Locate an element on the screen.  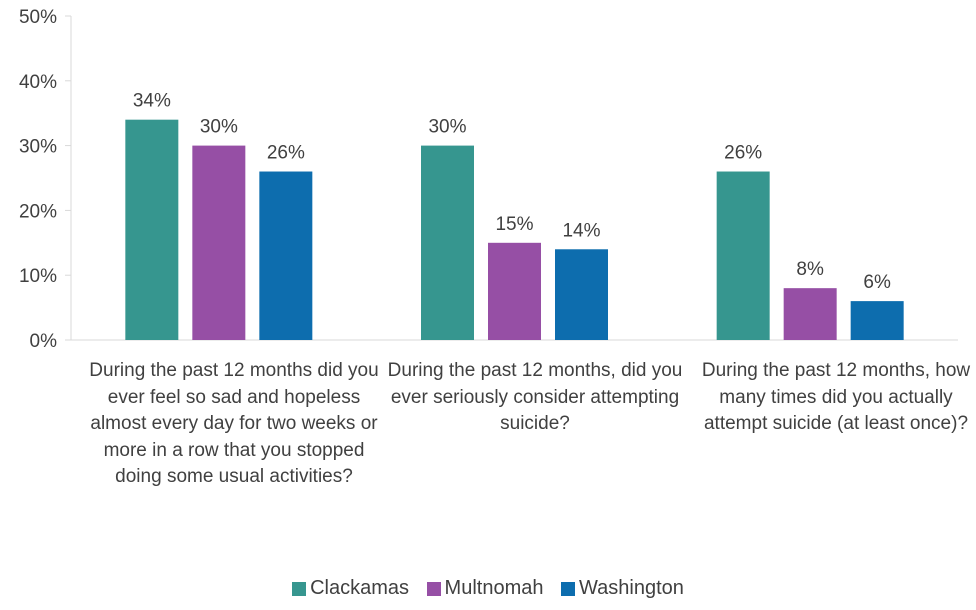
data-label-washington-2: 14% is located at coordinates (581, 230).